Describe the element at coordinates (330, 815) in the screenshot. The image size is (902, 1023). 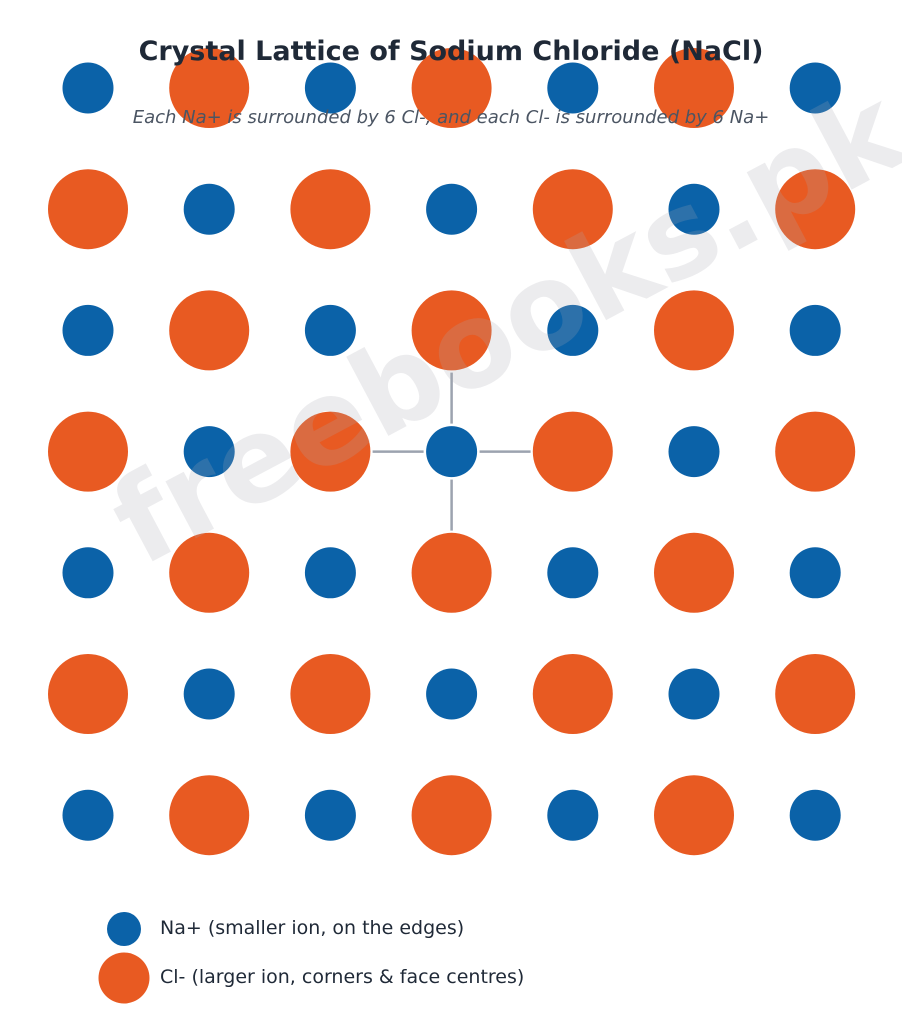
I see `sodium-ion-r6-c2` at that location.